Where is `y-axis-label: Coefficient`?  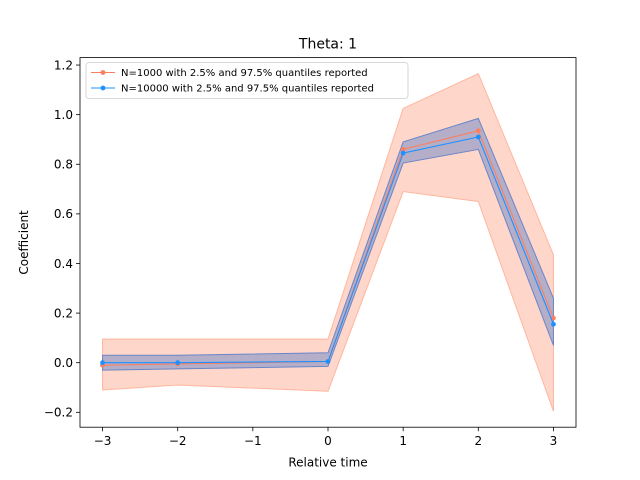
y-axis-label: Coefficient is located at coordinates (24, 242).